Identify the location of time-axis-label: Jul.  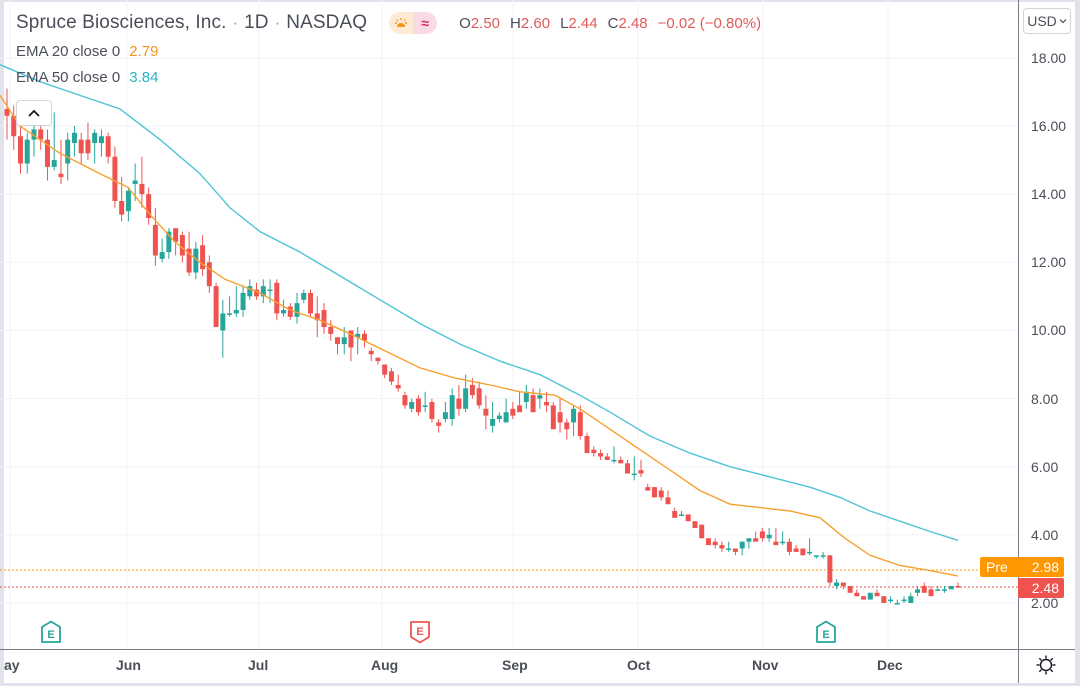
(258, 665).